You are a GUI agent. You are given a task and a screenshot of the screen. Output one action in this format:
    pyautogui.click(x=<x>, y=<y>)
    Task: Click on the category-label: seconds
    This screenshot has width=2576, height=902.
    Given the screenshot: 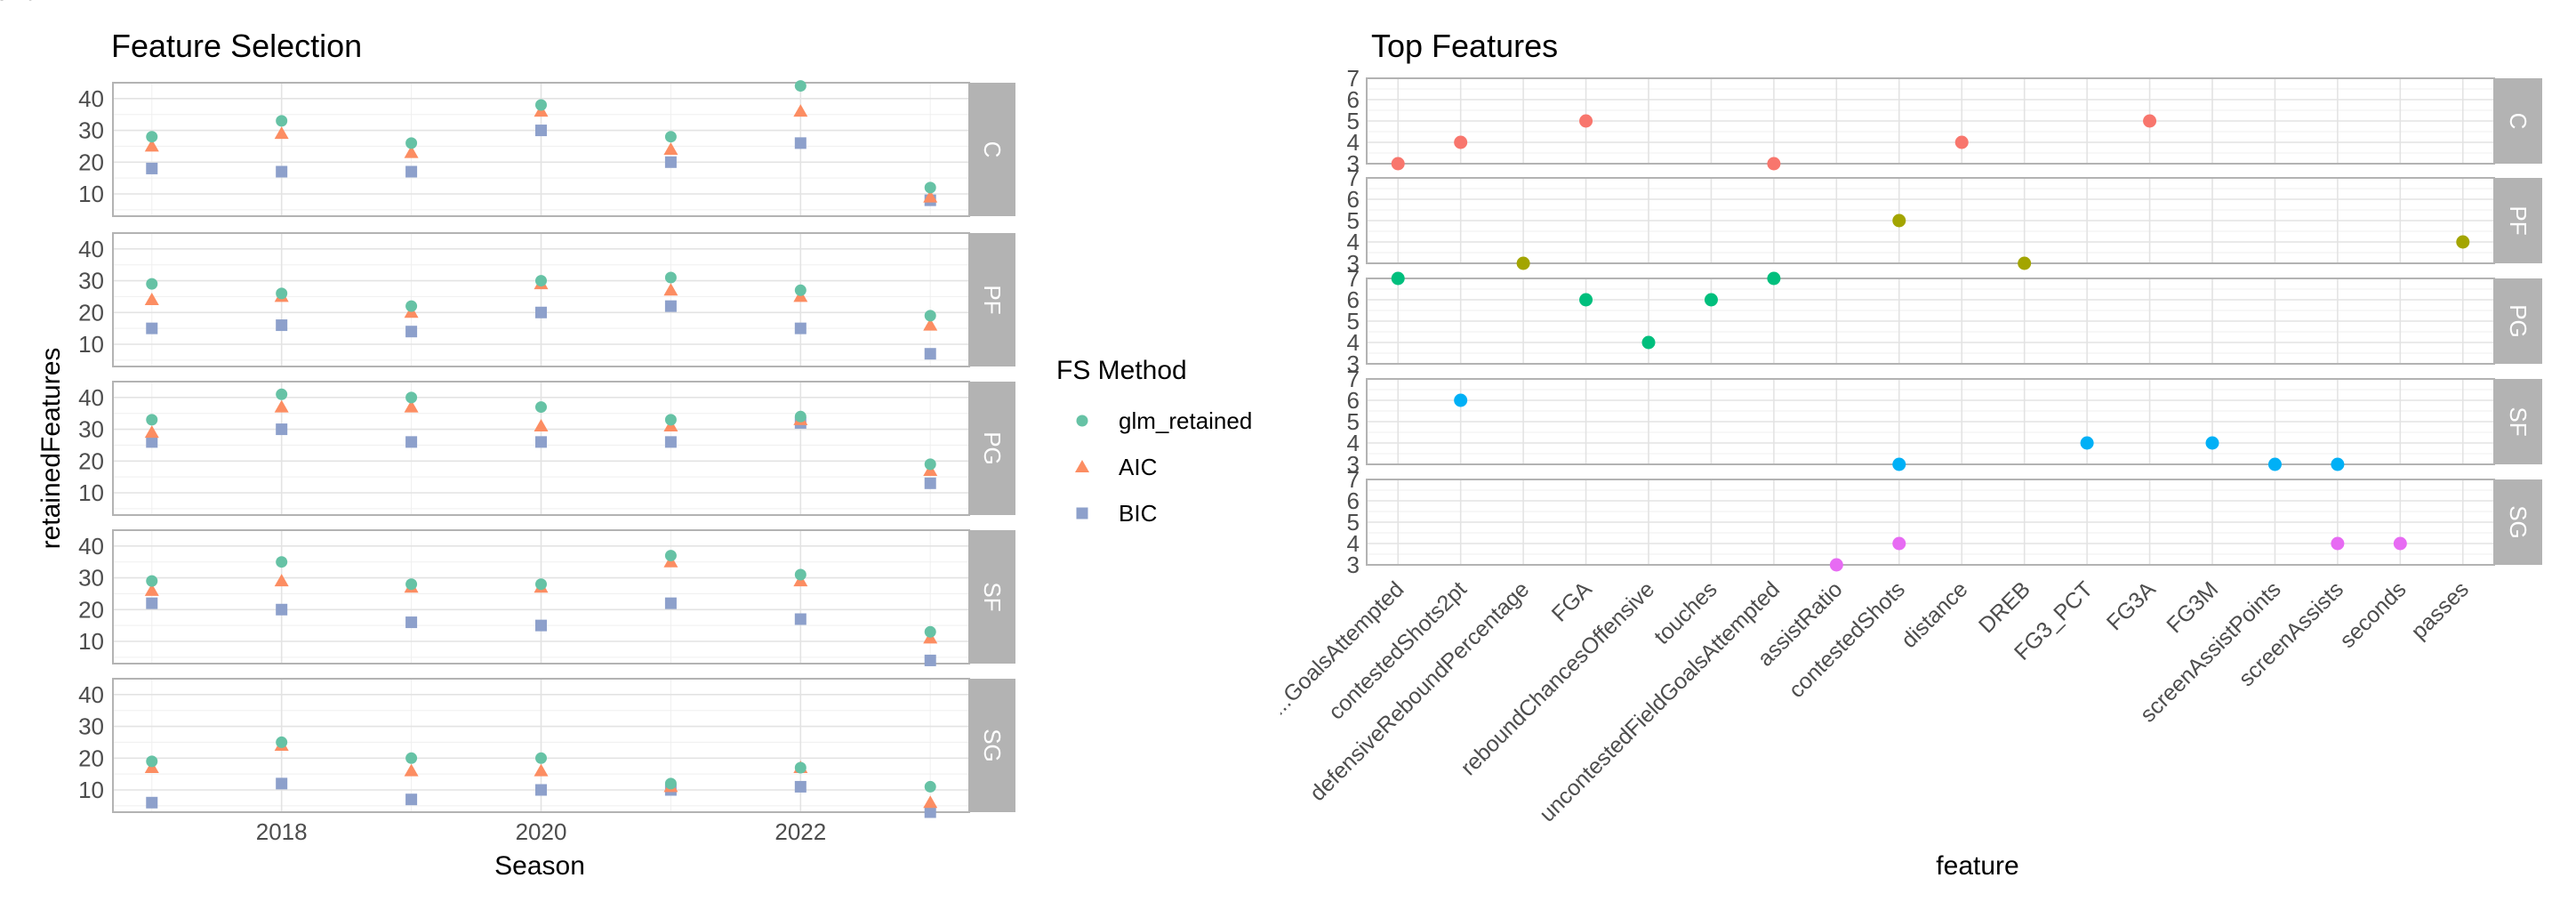 What is the action you would take?
    pyautogui.click(x=2373, y=614)
    